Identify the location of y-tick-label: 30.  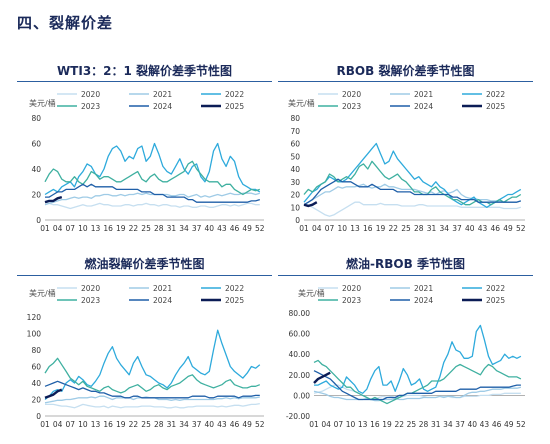
(295, 182).